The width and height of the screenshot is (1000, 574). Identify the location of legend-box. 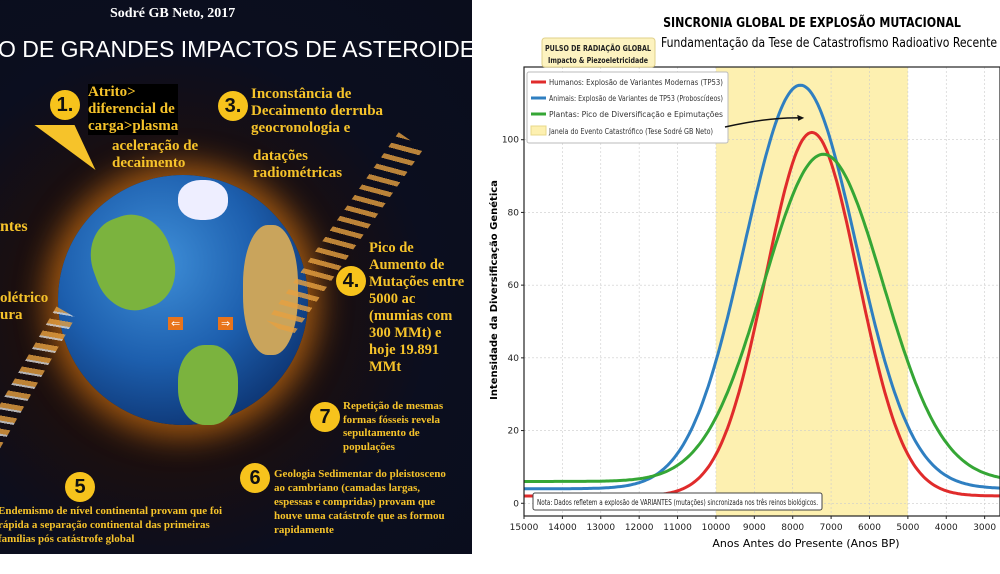
(627, 107).